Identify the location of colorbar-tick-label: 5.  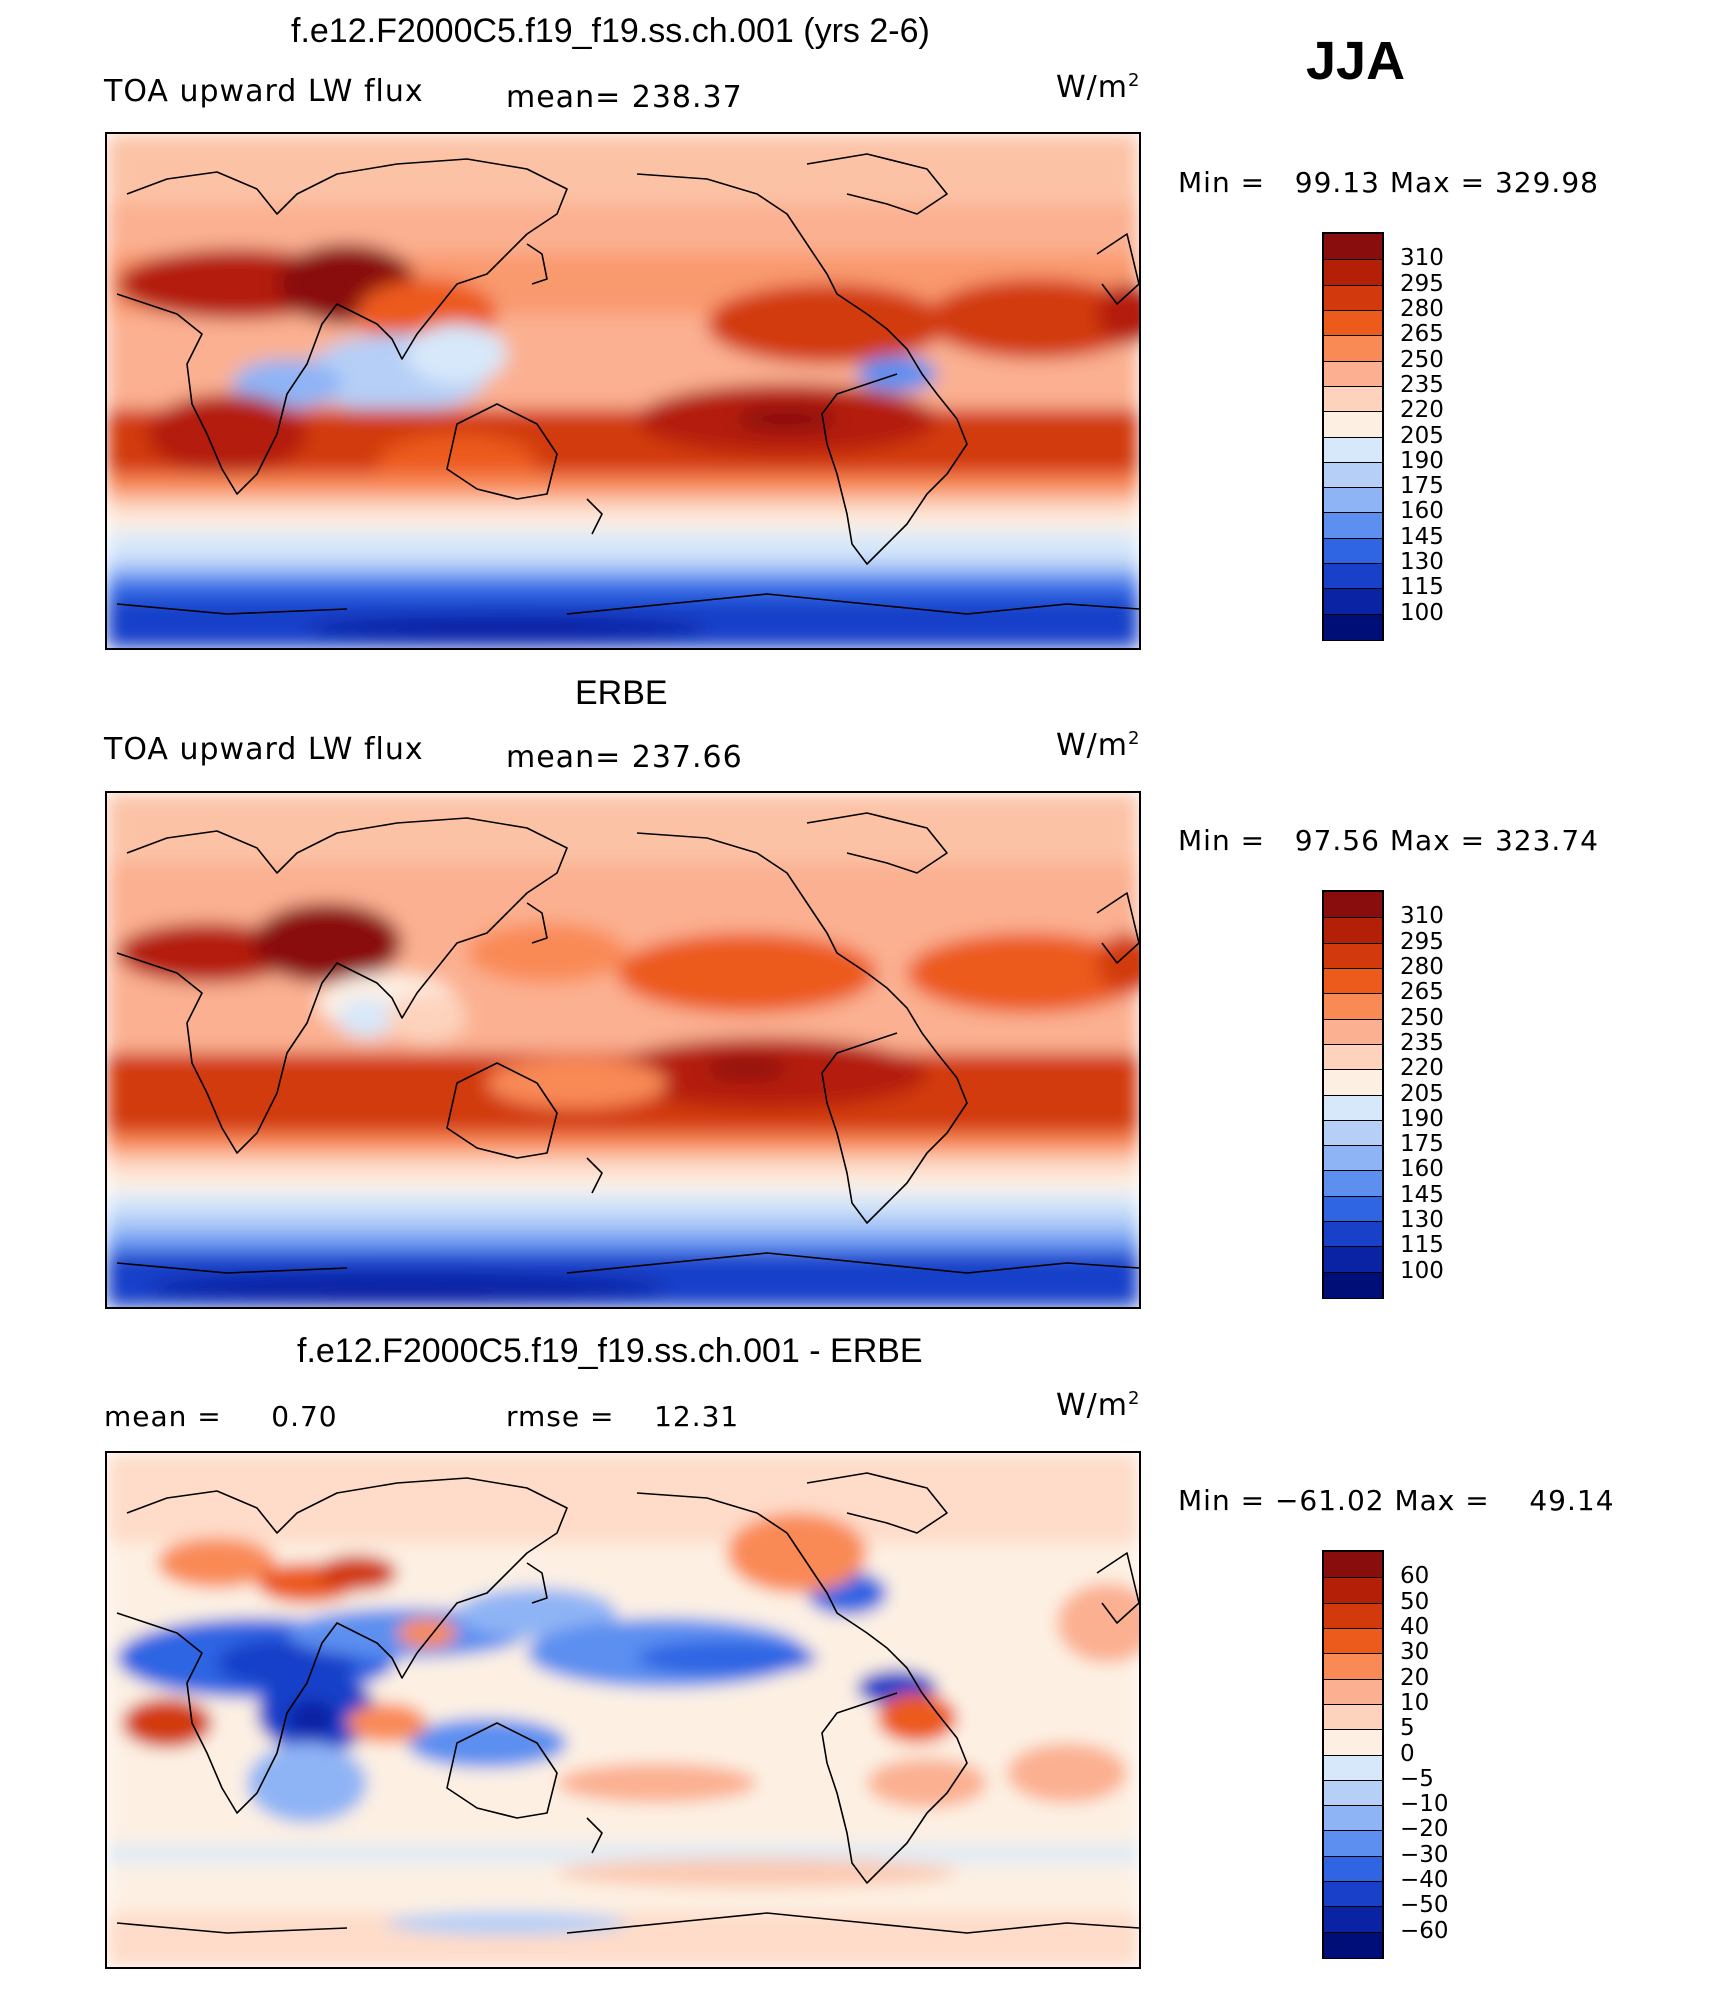
(1407, 1728).